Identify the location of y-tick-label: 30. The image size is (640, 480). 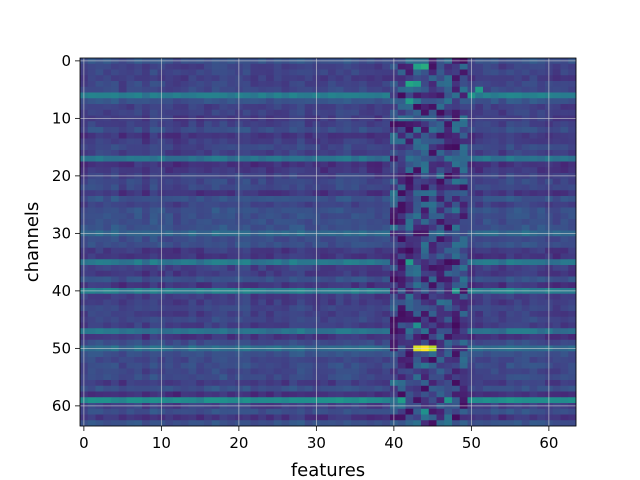
(61, 233).